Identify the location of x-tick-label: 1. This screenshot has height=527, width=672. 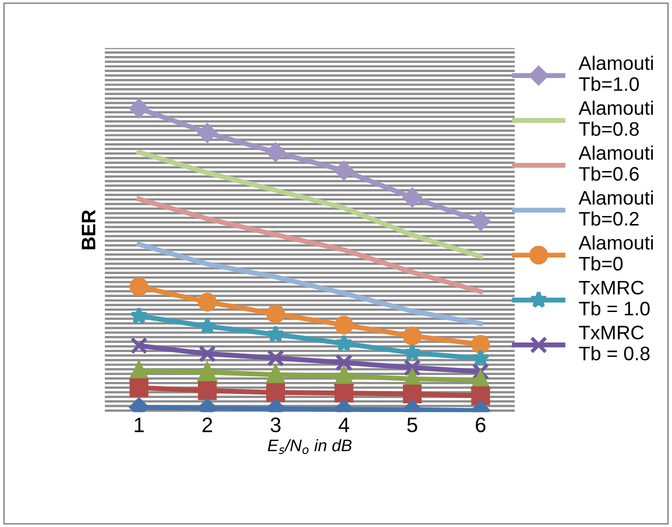
(139, 425).